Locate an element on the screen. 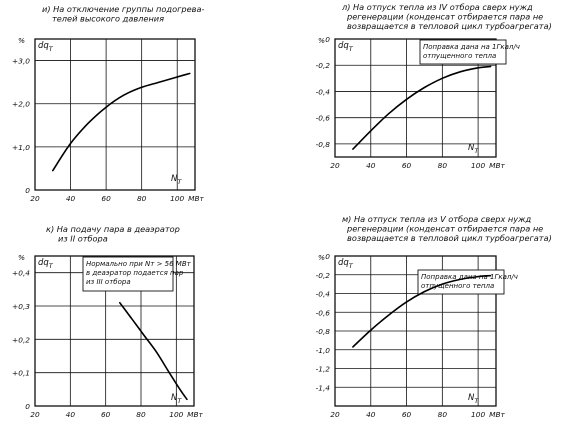 Image resolution: width=577 pixels, height=429 pixels. chart-note-line: в деаэратор подается пар is located at coordinates (135, 273).